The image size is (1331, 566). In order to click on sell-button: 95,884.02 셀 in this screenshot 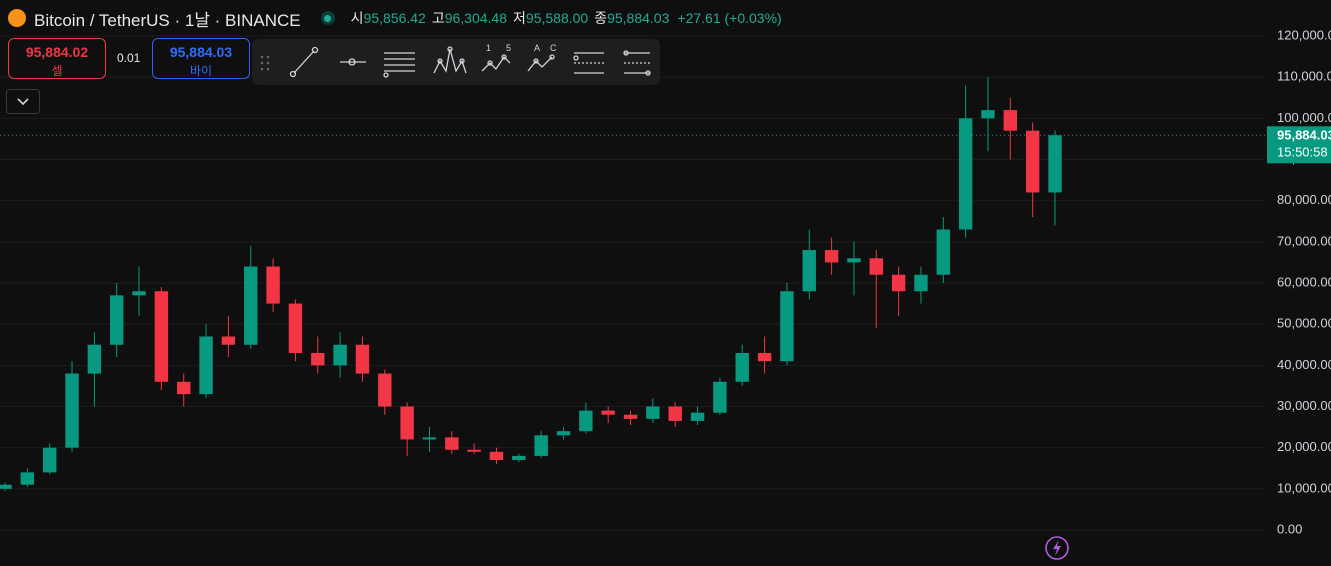, I will do `click(57, 58)`.